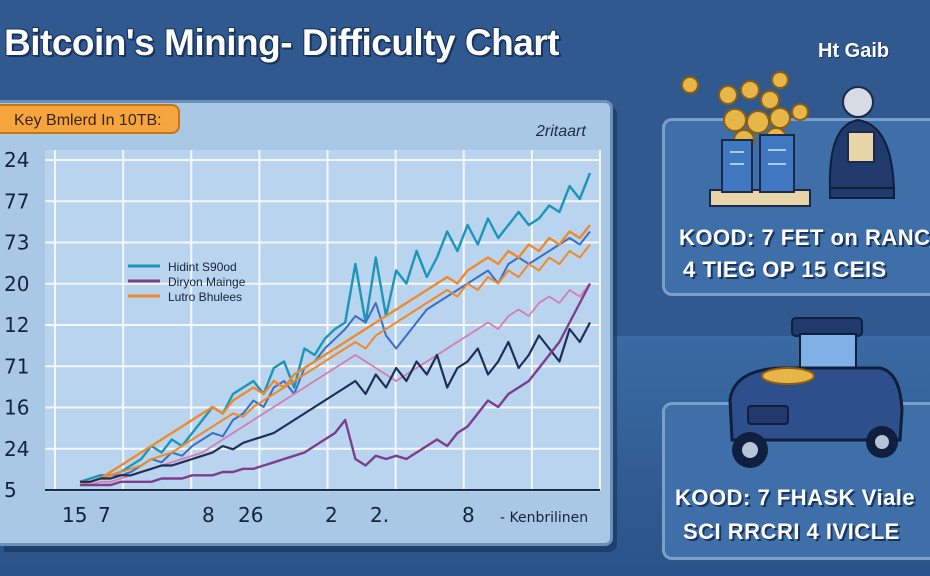 Image resolution: width=930 pixels, height=576 pixels. I want to click on legend-label: Diryon Mainge, so click(207, 282).